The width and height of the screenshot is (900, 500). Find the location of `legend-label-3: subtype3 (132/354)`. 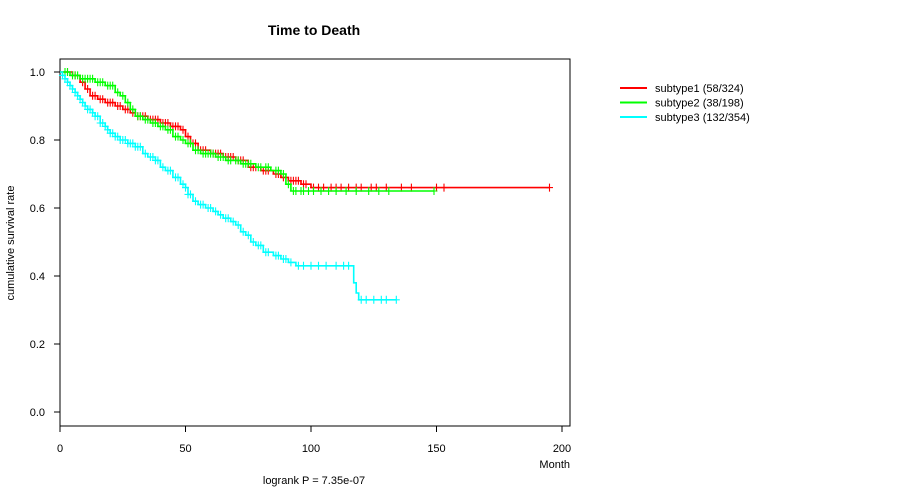

legend-label-3: subtype3 (132/354) is located at coordinates (702, 118).